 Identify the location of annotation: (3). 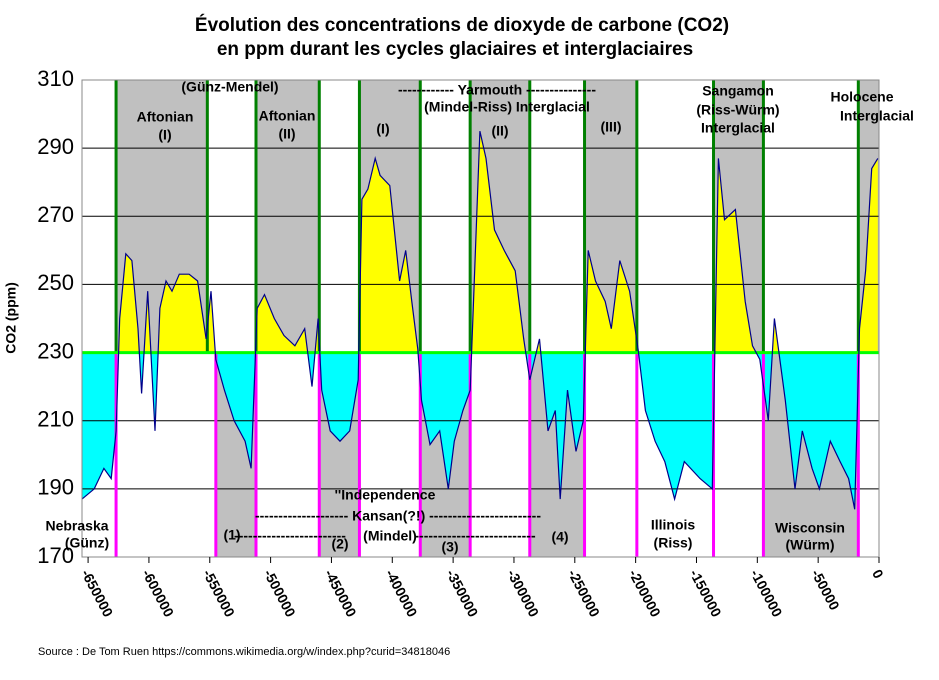
(449, 547).